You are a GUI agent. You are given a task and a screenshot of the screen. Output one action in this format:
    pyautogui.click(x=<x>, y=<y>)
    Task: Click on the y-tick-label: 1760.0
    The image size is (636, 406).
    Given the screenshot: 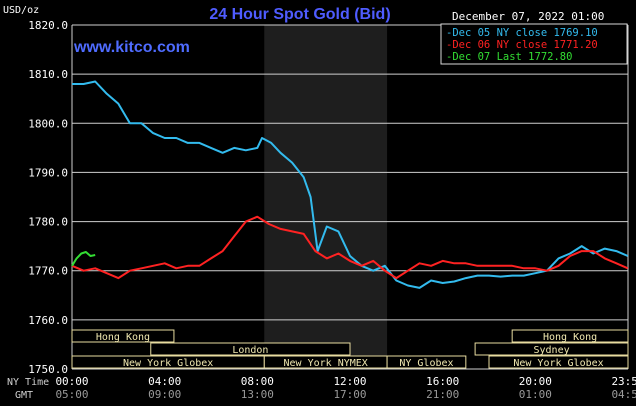 What is the action you would take?
    pyautogui.click(x=48, y=320)
    